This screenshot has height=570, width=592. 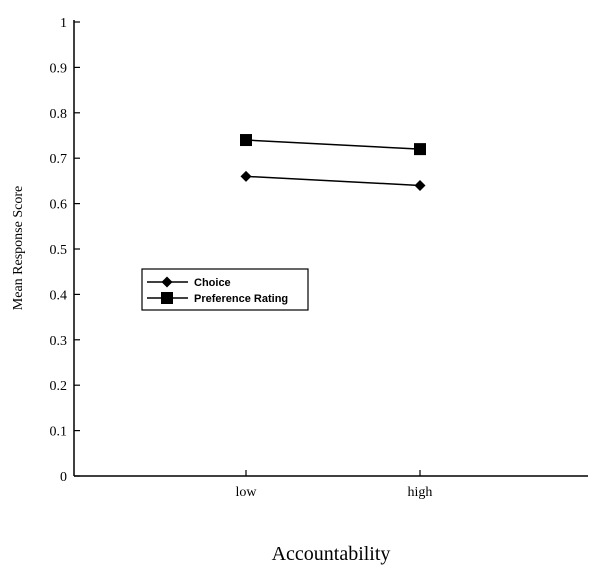 I want to click on legend: Choice Preference Rating, so click(x=225, y=289).